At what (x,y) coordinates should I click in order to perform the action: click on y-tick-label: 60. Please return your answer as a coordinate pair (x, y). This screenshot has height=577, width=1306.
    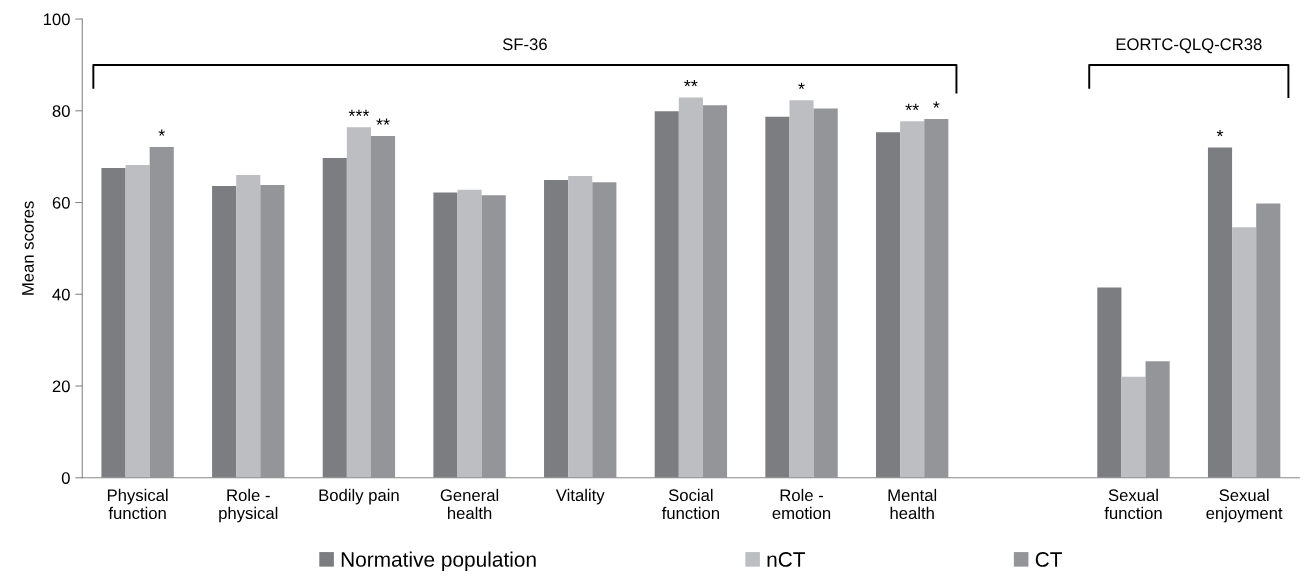
    Looking at the image, I should click on (61, 202).